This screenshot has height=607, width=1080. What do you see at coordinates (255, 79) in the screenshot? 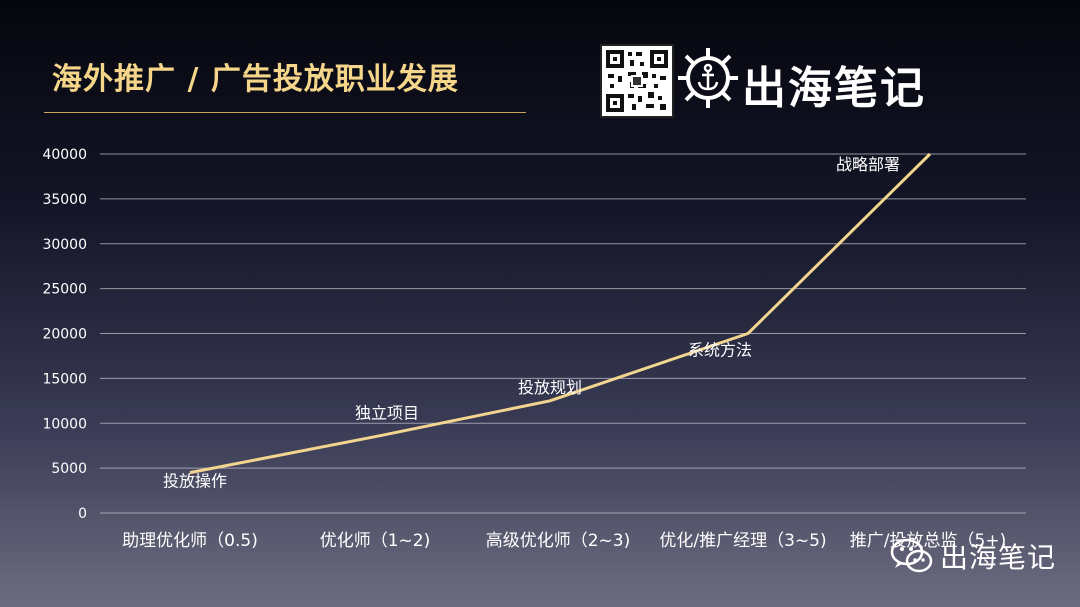
I see `page-title: 海外推广 / 广告投放职业发展` at bounding box center [255, 79].